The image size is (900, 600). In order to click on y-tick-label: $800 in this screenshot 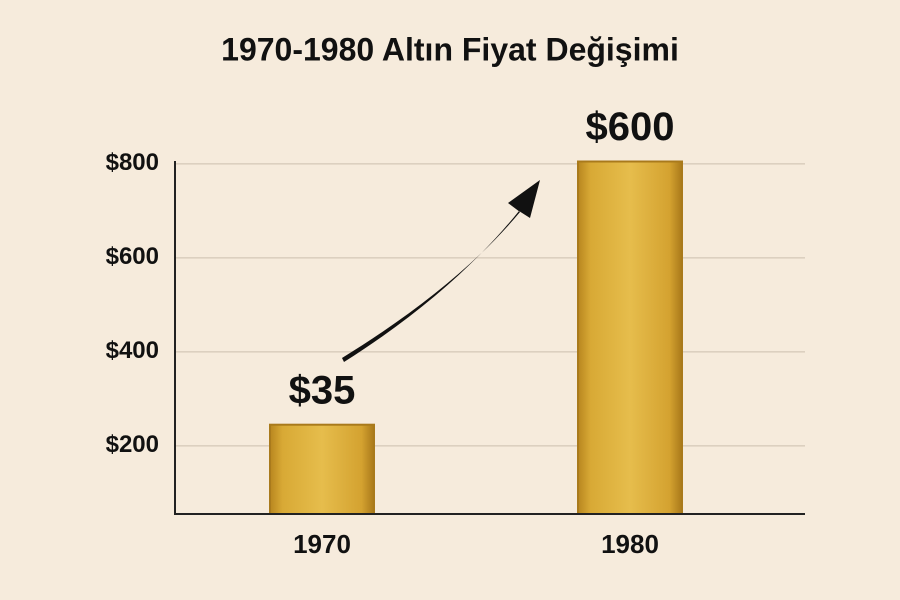, I will do `click(132, 162)`.